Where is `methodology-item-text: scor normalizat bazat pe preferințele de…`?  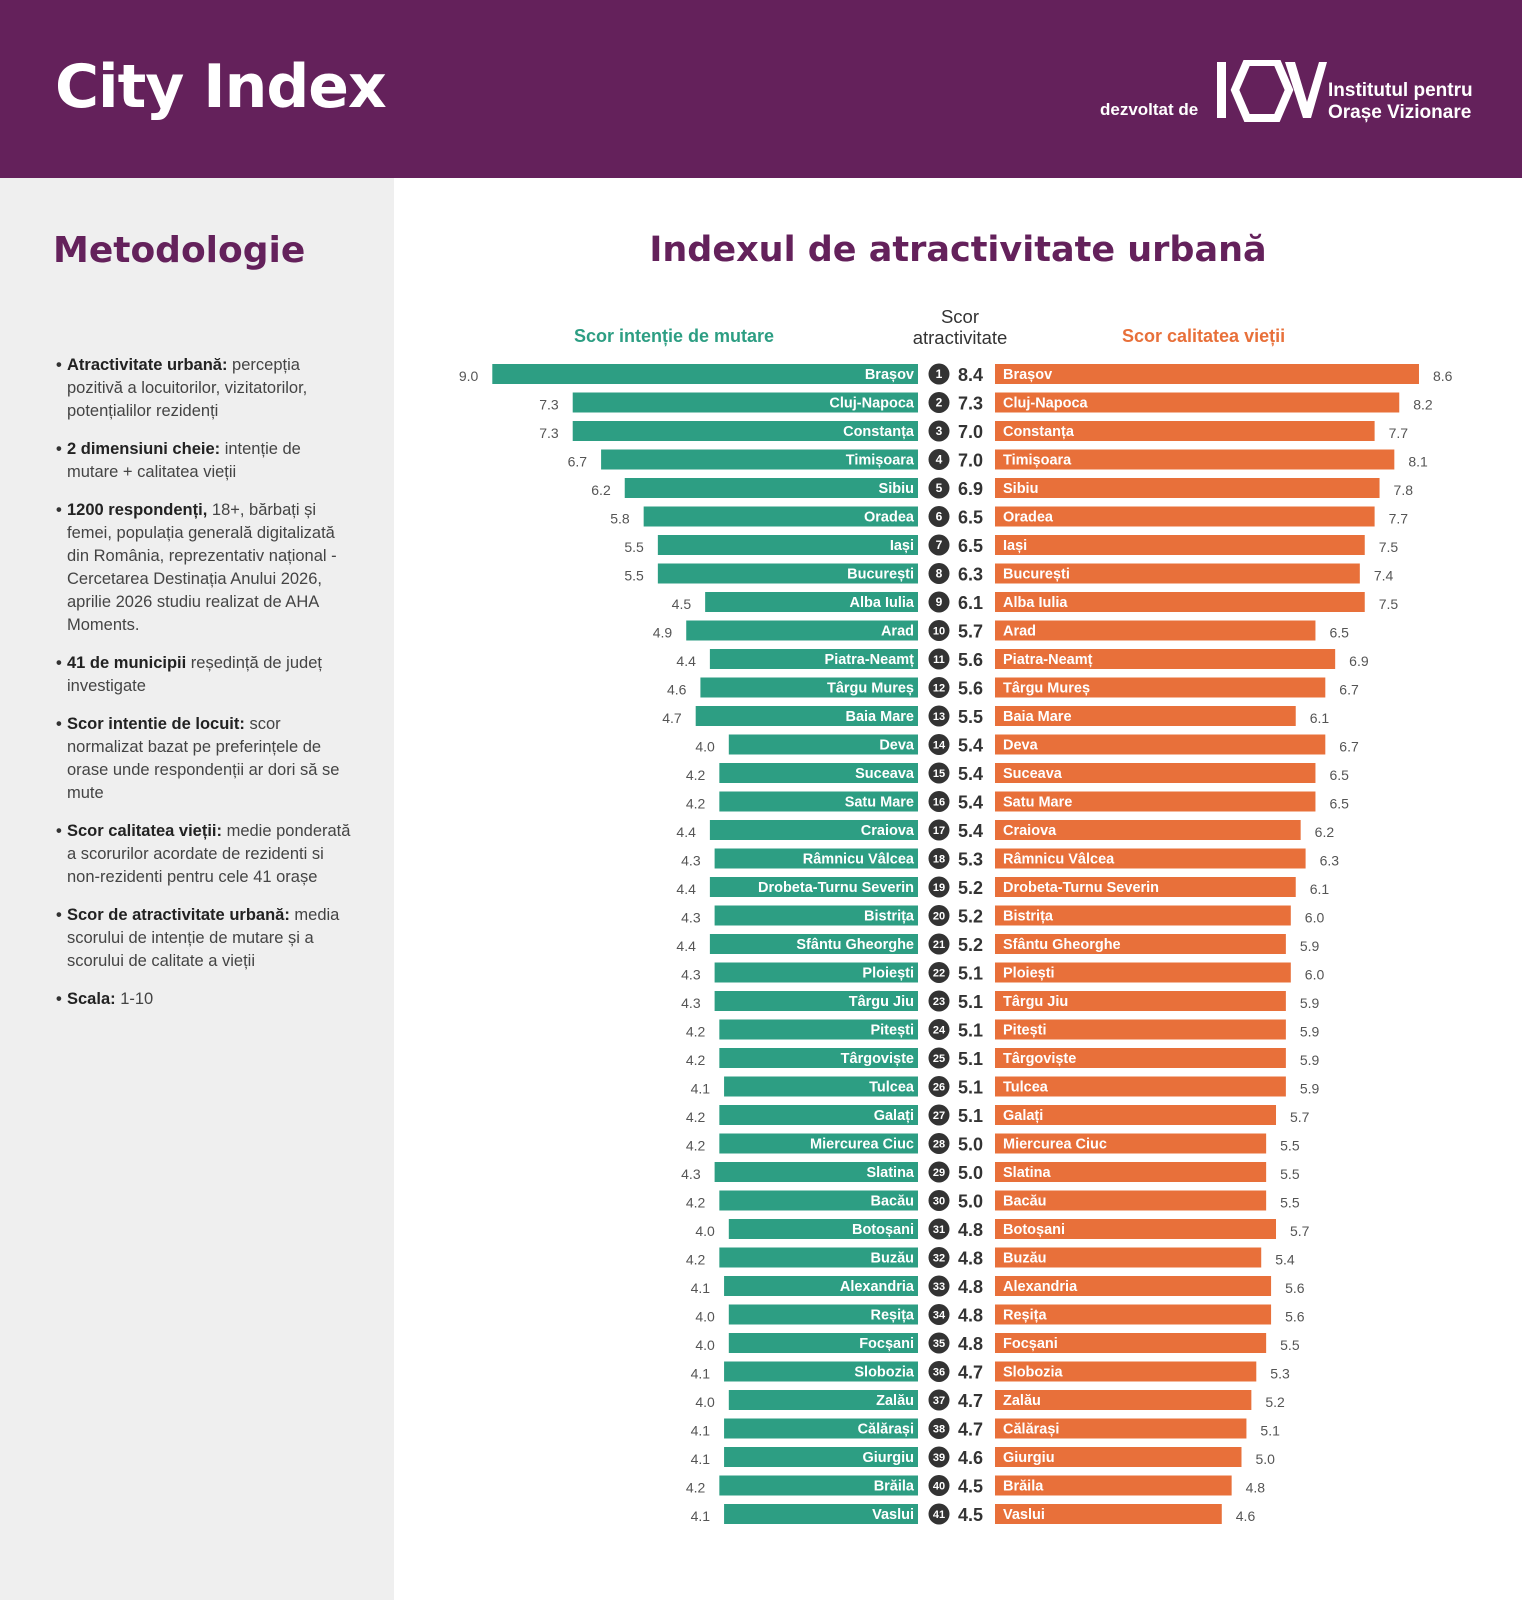
methodology-item-text: scor normalizat bazat pe preferințele de… is located at coordinates (203, 758).